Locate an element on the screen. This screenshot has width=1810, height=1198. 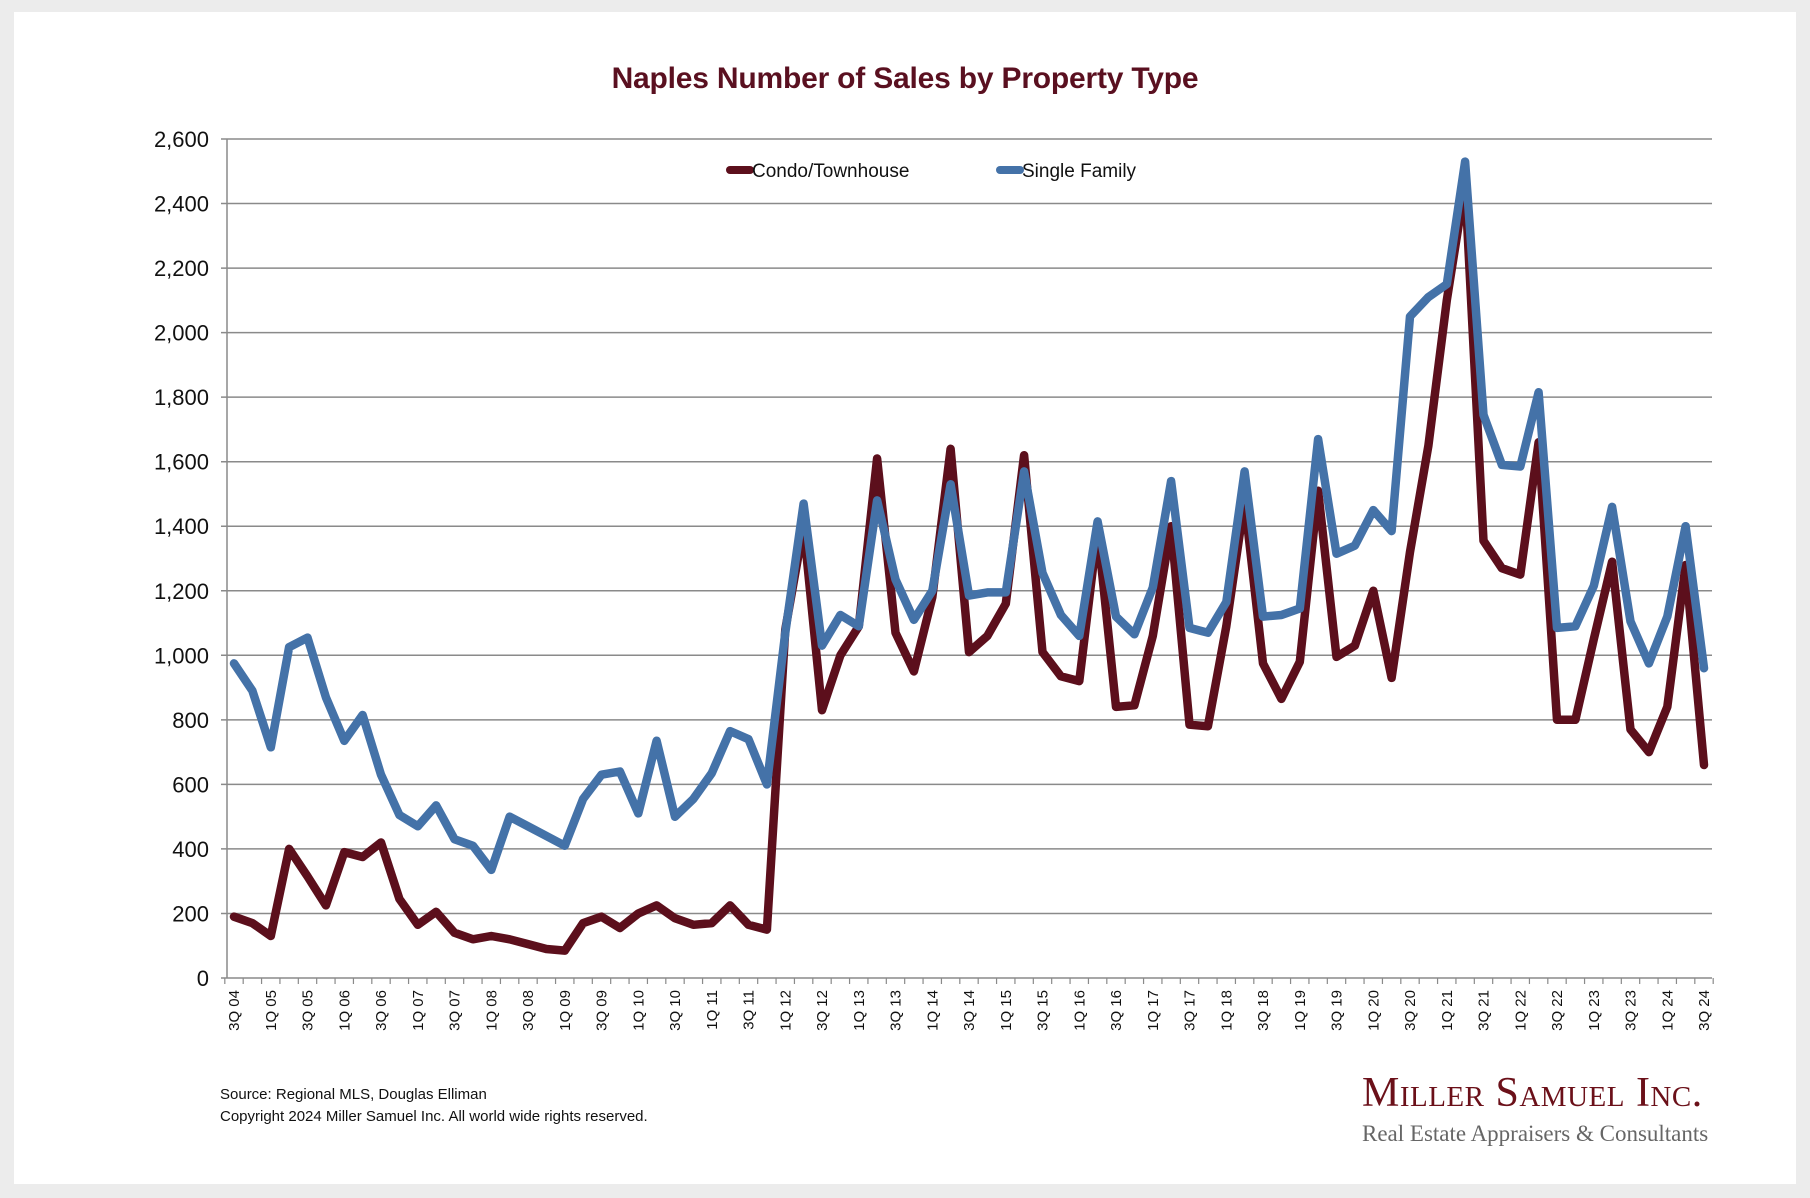
y-tick-label: 2,000 is located at coordinates (181, 333).